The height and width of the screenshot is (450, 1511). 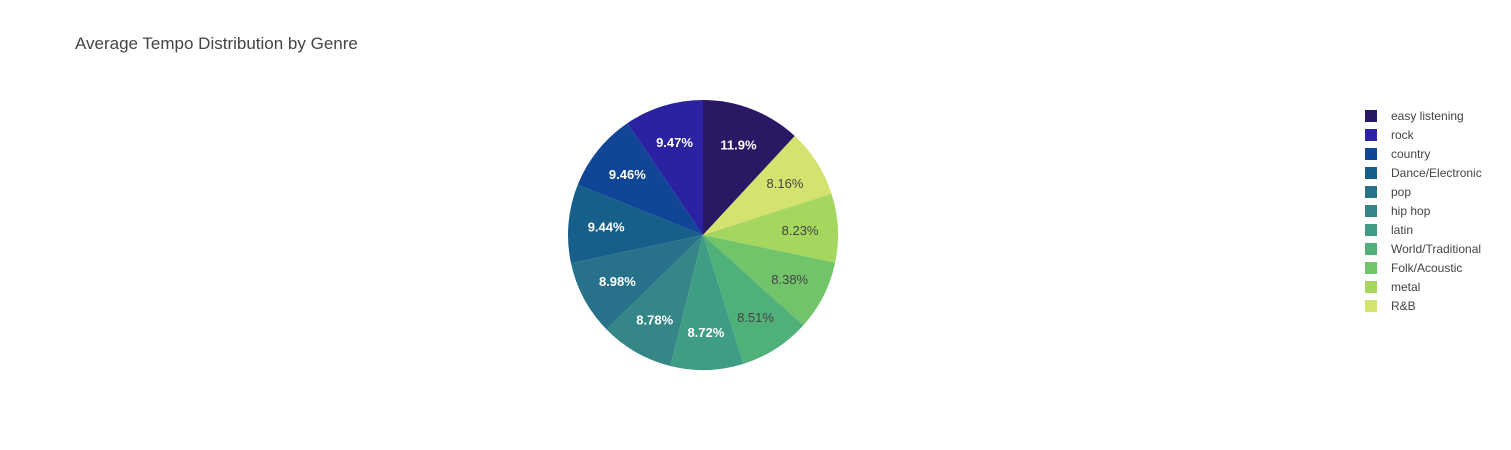 I want to click on legend-item-dance-electronic: Dance/Electronic, so click(x=1423, y=172).